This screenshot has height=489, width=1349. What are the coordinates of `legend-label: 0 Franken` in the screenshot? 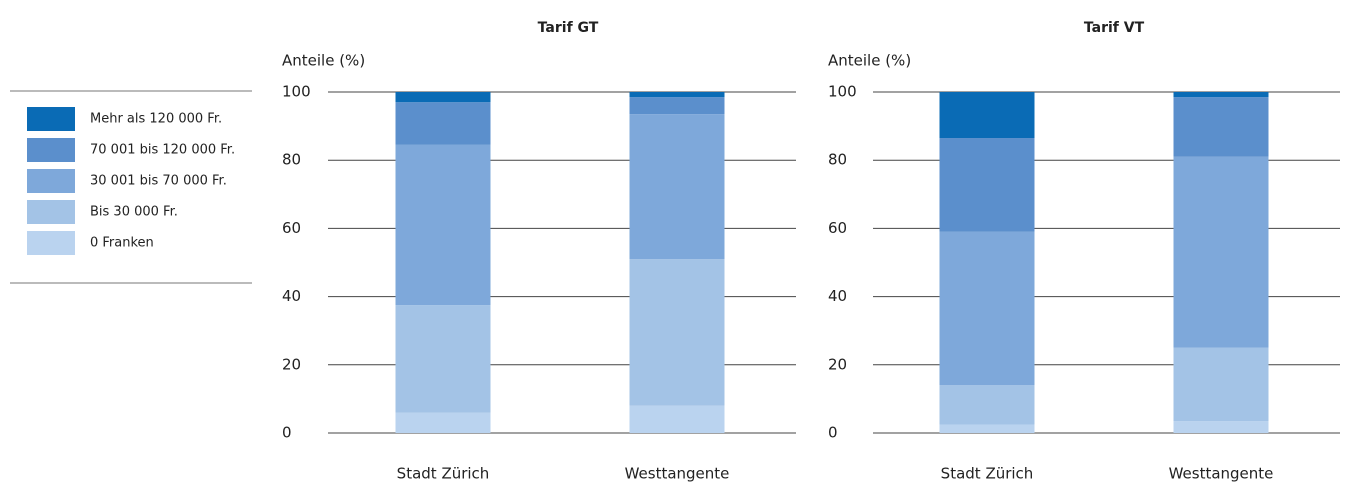 It's located at (122, 243).